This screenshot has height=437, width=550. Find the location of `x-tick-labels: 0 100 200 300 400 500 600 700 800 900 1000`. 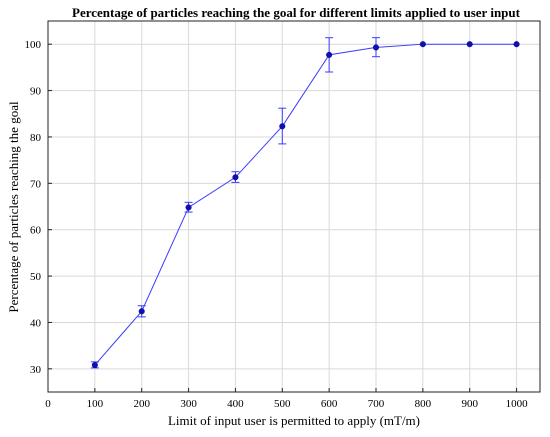

x-tick-labels: 0 100 200 300 400 500 600 700 800 900 1000 is located at coordinates (286, 399).